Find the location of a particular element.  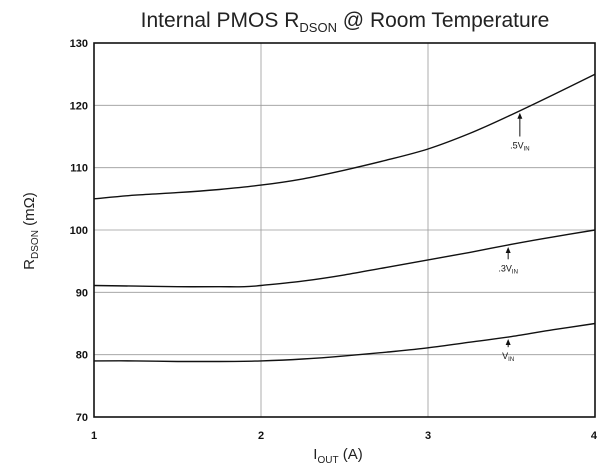

x-axis-label-sub: OUT is located at coordinates (327, 460).